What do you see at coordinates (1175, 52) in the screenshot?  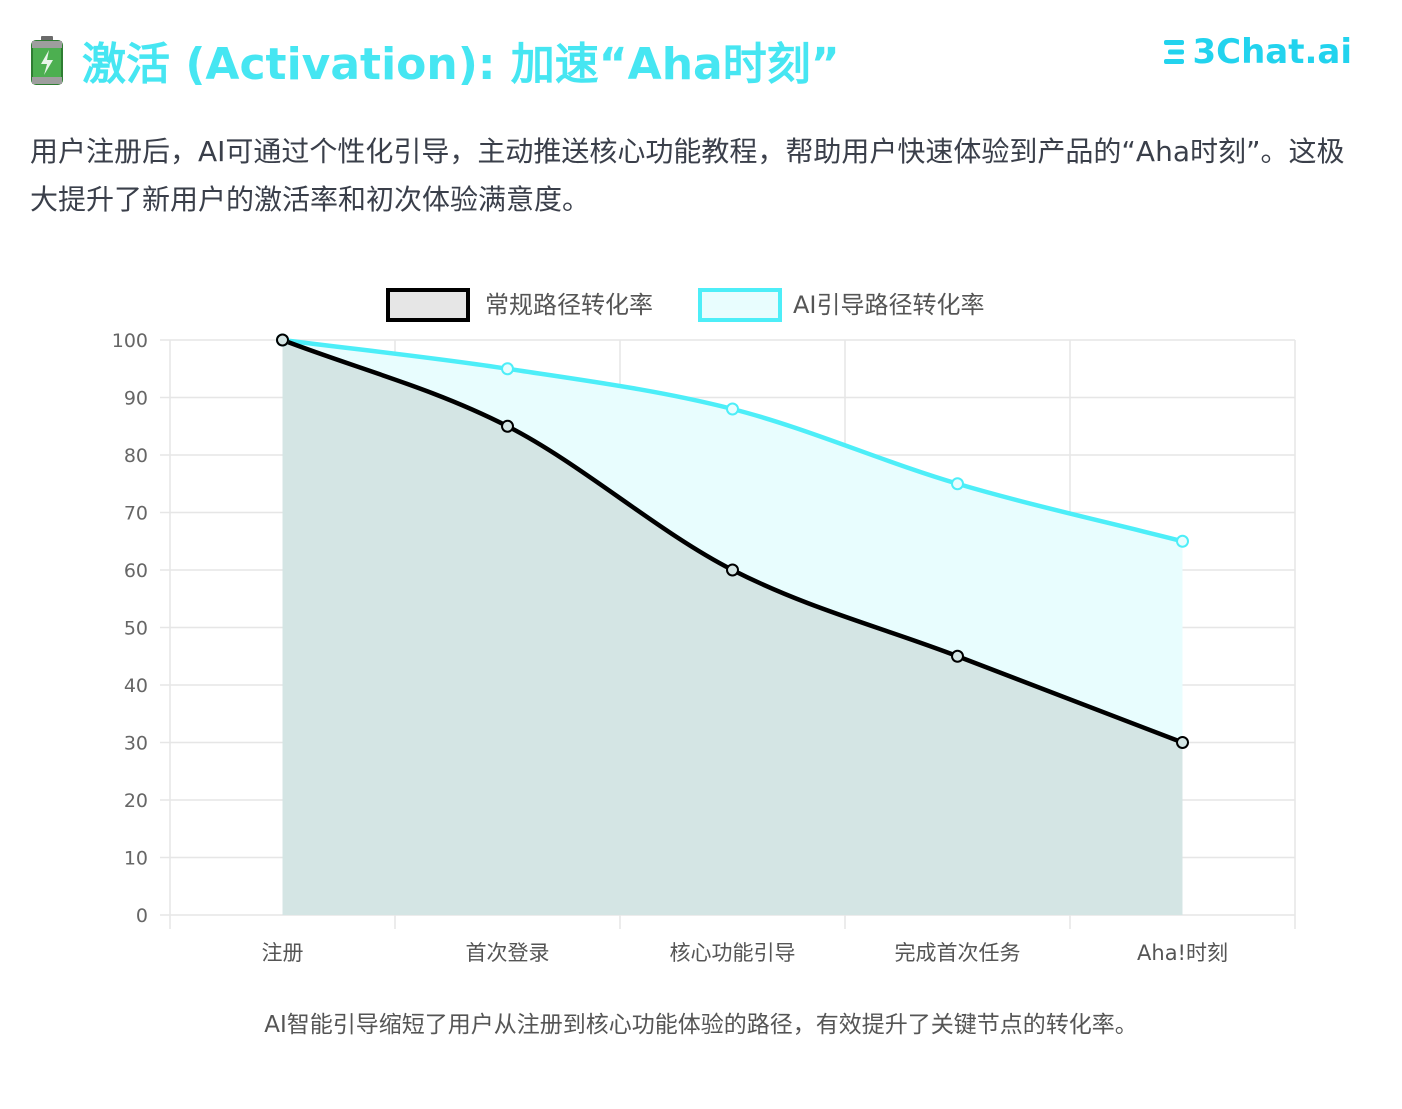 I see `menu-lines-icon` at bounding box center [1175, 52].